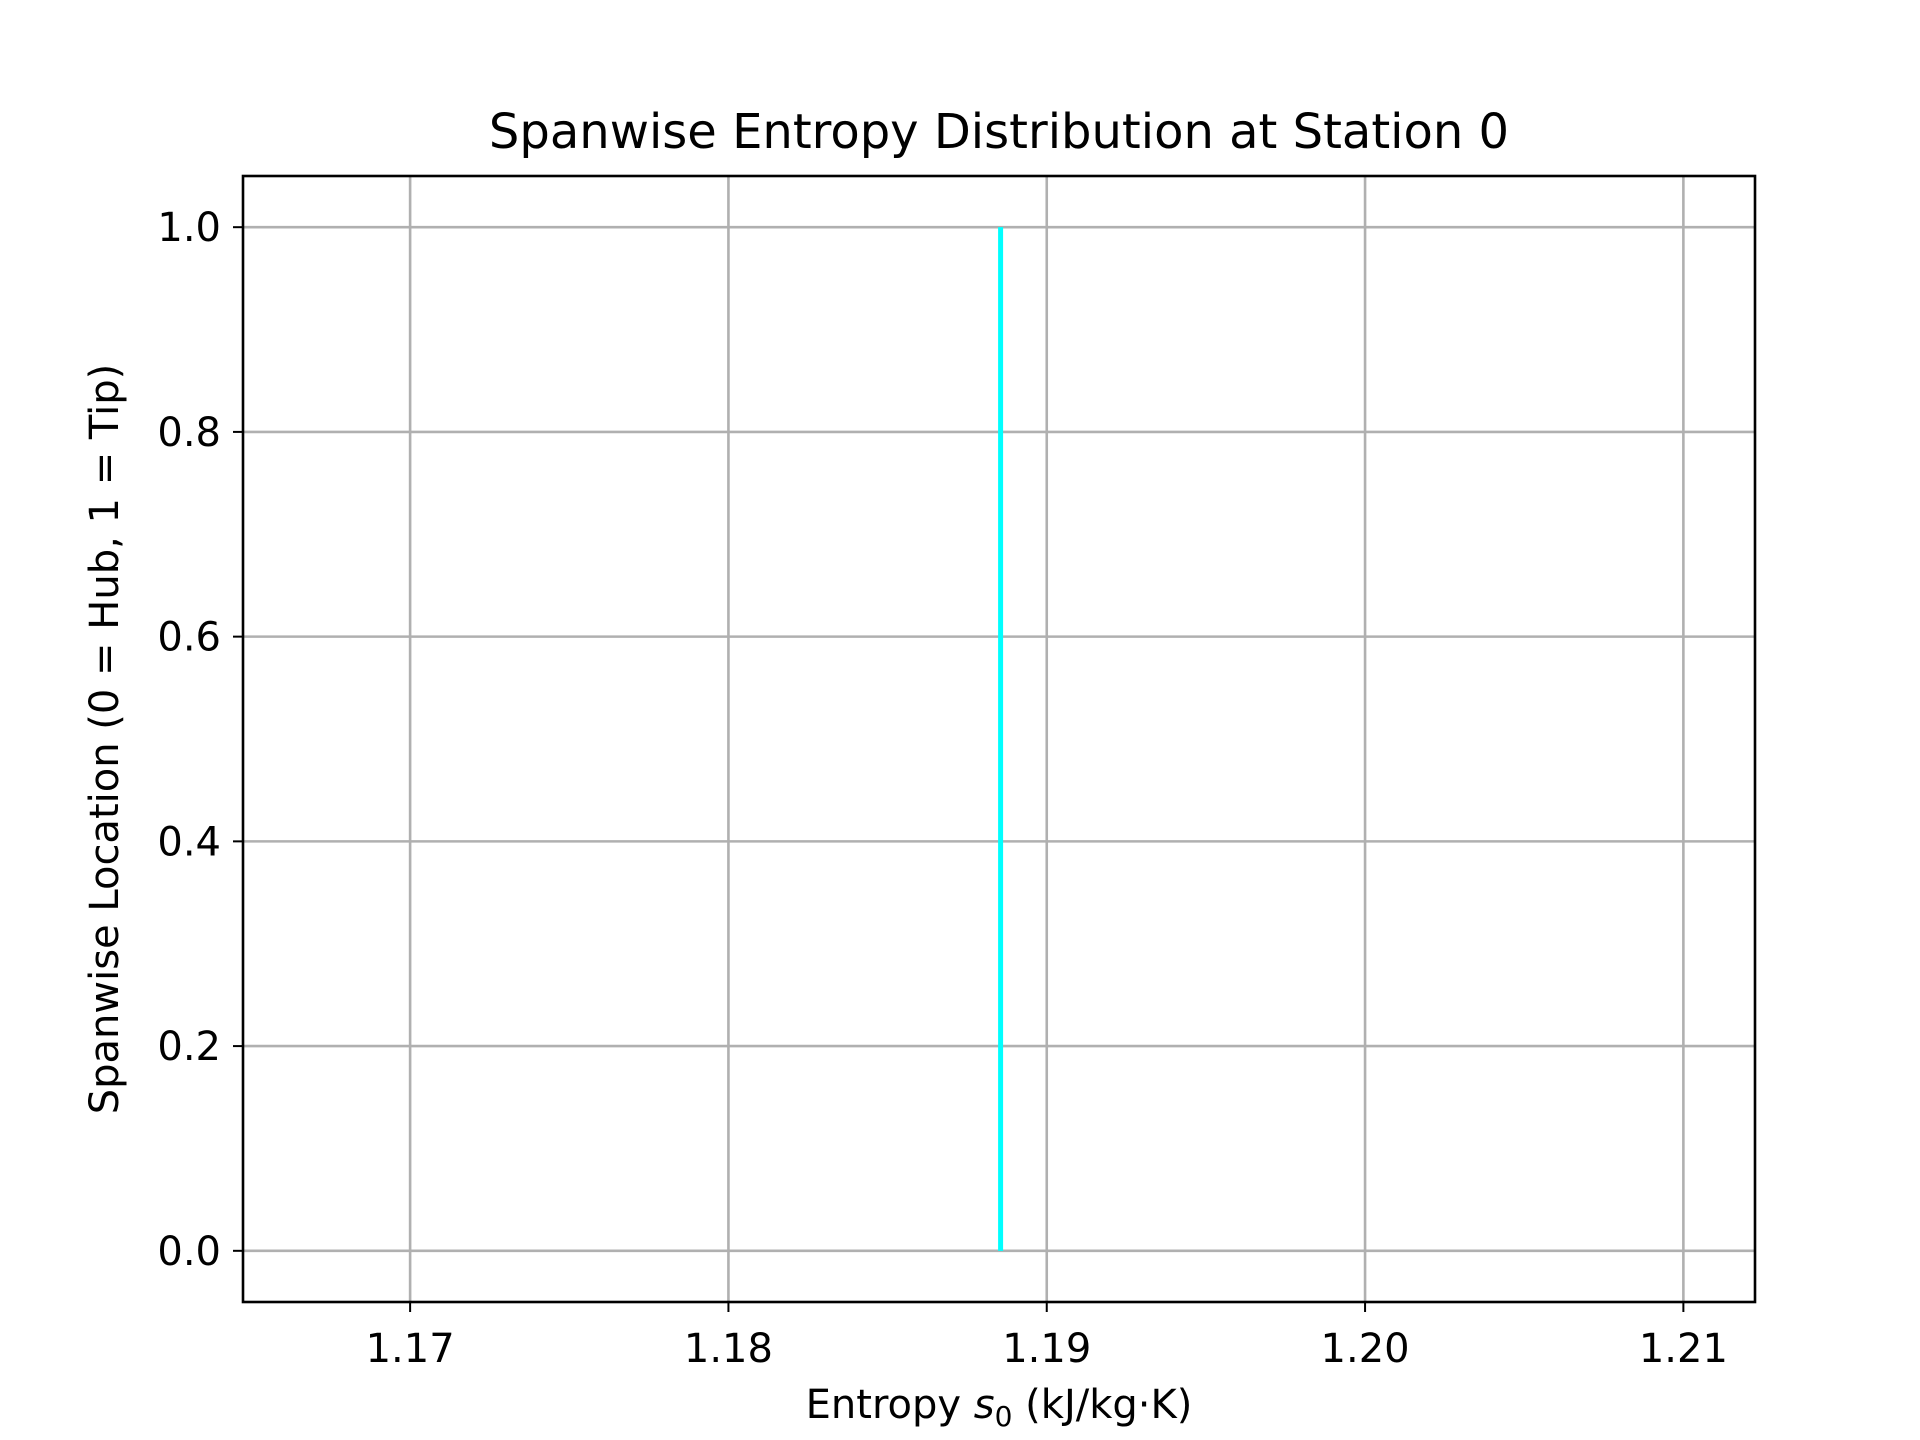  I want to click on x-tick-label: 1.19, so click(1046, 1349).